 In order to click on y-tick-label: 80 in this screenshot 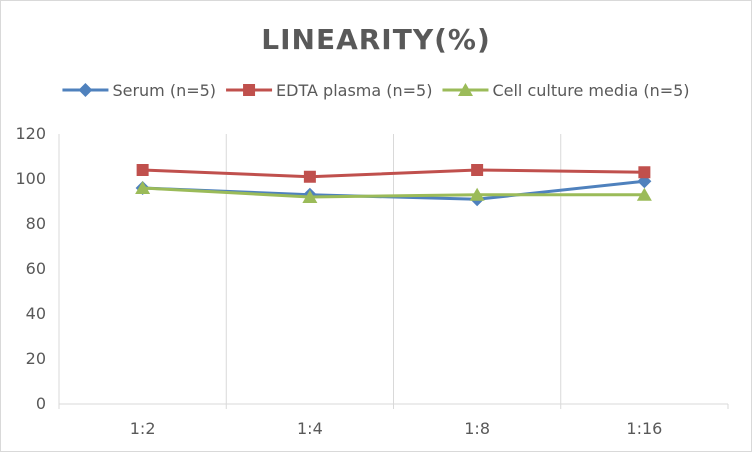, I will do `click(36, 223)`.